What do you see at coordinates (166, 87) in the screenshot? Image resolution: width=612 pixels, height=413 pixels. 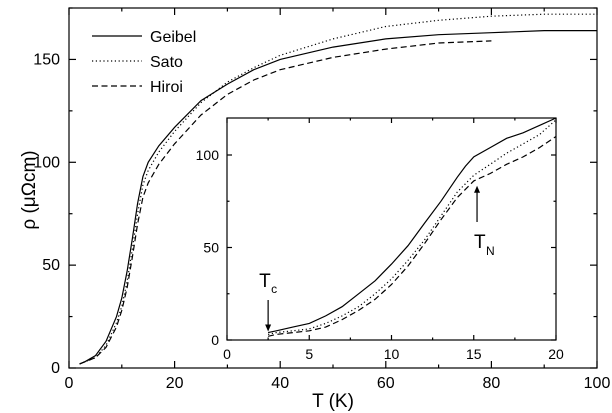 I see `legend-entry: Hiroi` at bounding box center [166, 87].